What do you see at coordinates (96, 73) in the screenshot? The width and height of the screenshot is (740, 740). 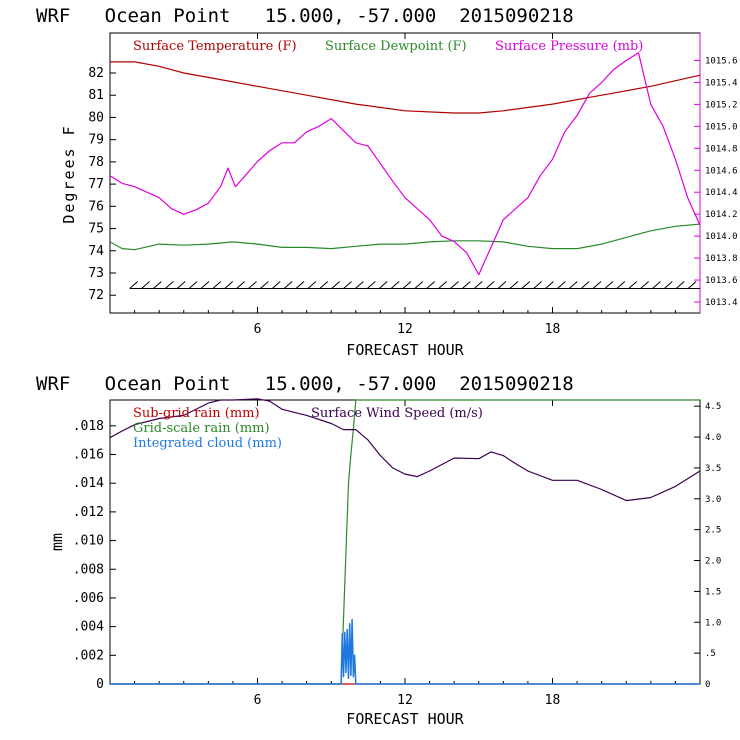 I see `chart1-y-tick-label: 82` at bounding box center [96, 73].